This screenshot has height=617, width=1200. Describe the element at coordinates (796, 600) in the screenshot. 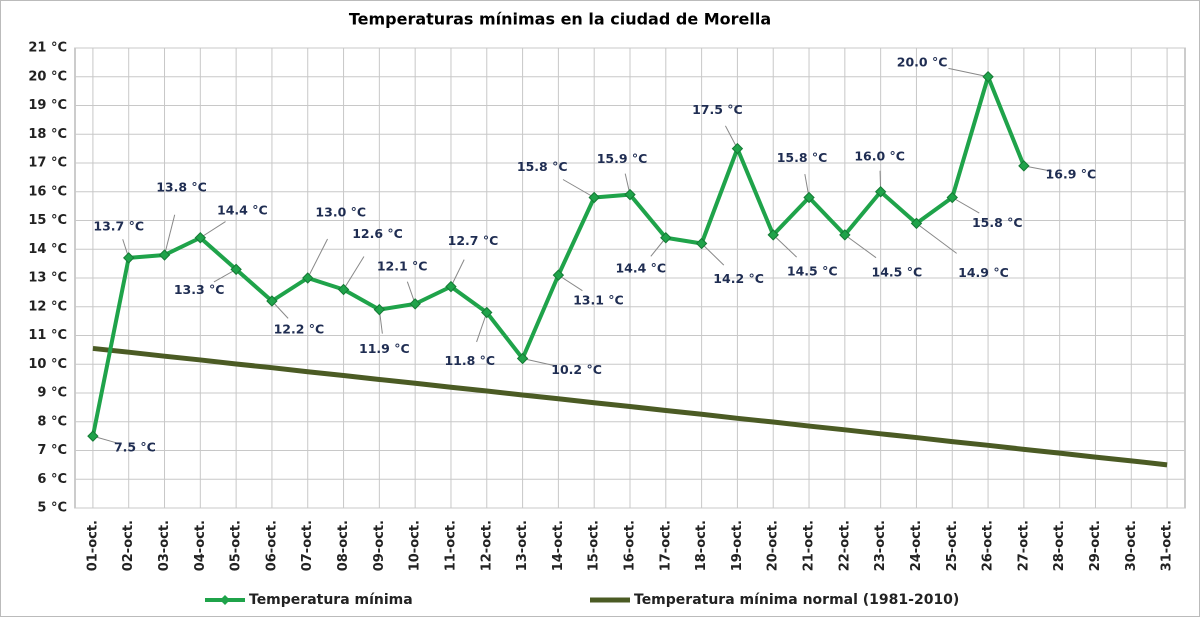

I see `legend-label: Temperatura mínima normal (1981-2010)` at that location.